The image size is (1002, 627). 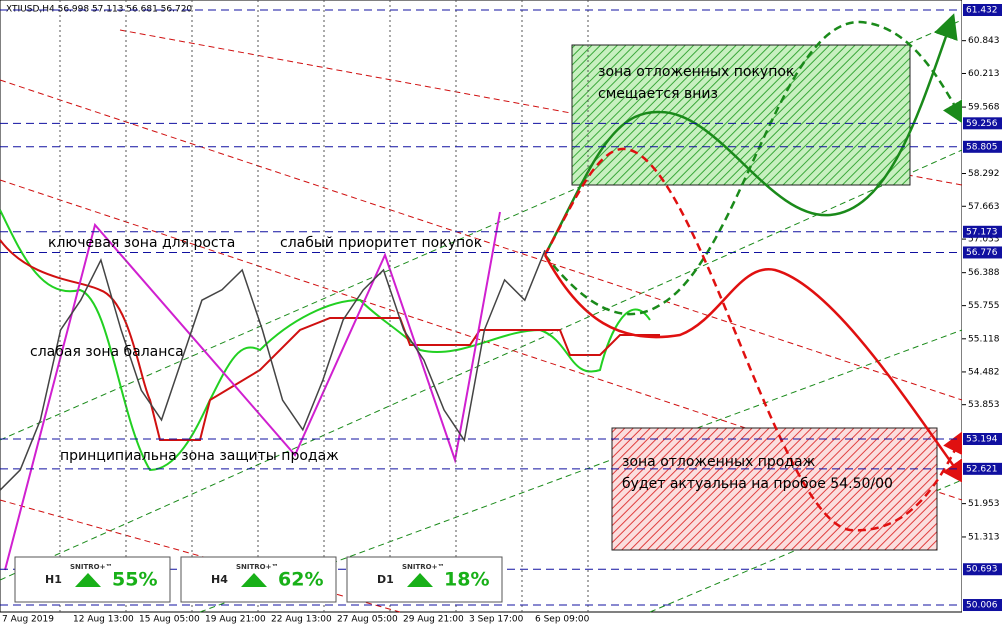 What do you see at coordinates (169, 620) in the screenshot?
I see `x-tick-label: 15 Aug 05:00` at bounding box center [169, 620].